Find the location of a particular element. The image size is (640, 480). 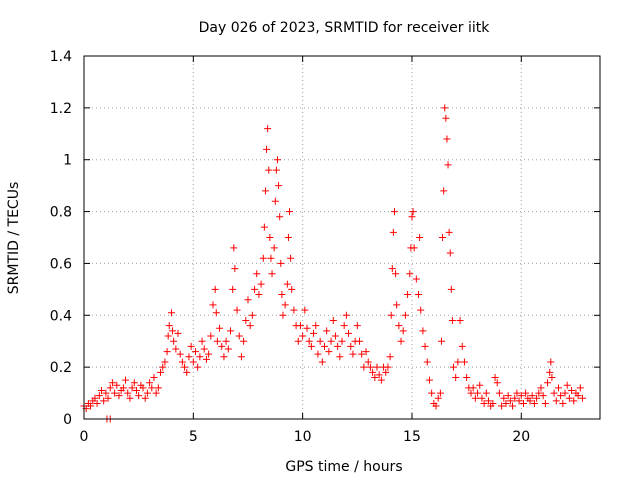

y-tick-label: 1.2 is located at coordinates (61, 109).